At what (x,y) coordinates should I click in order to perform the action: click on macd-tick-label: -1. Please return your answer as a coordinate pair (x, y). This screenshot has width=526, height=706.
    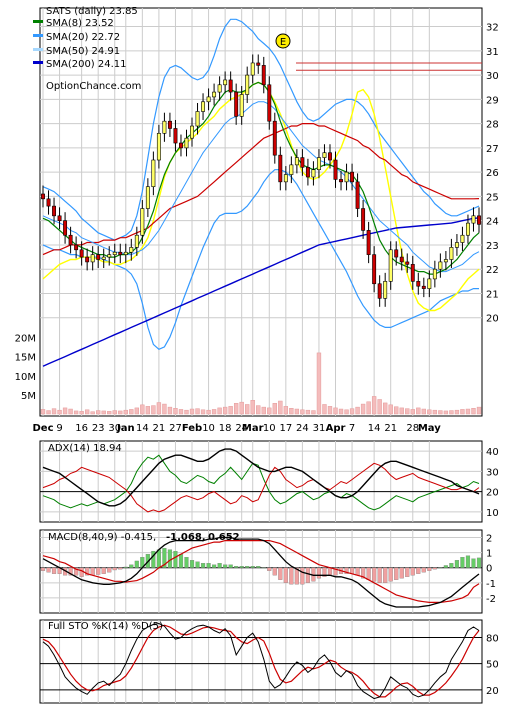
    Looking at the image, I should click on (491, 584).